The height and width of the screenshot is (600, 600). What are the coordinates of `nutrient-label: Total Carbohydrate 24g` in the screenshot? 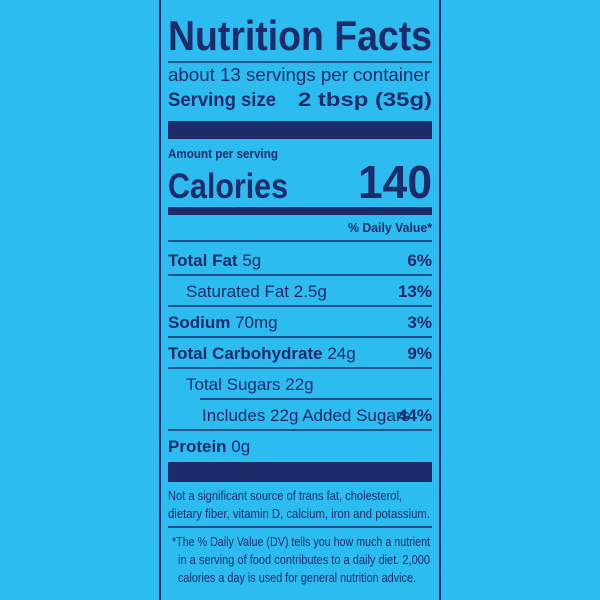 It's located at (262, 353).